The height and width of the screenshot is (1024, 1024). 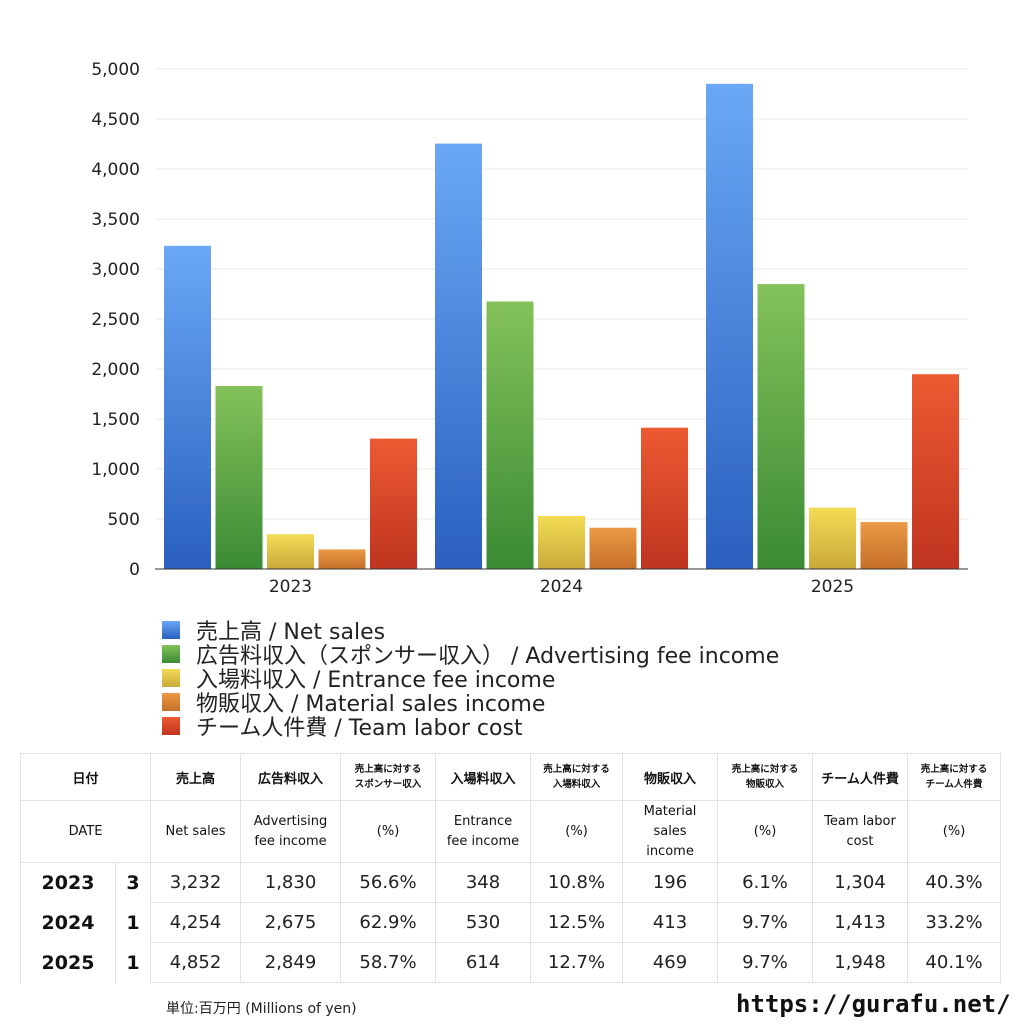 I want to click on header-cell: 入場料収入, so click(x=483, y=777).